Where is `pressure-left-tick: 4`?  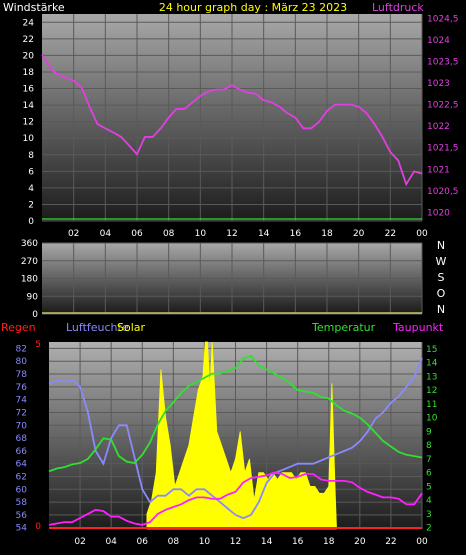
pressure-left-tick: 4 is located at coordinates (31, 189).